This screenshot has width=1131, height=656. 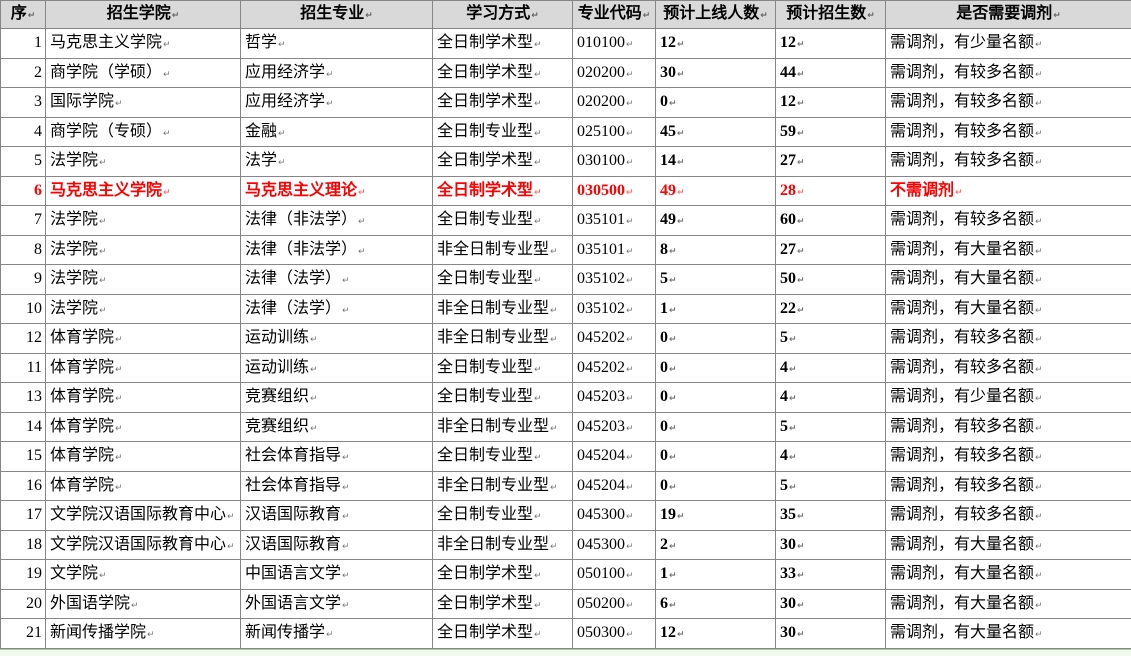 I want to click on cell-seq: 7, so click(x=23, y=220).